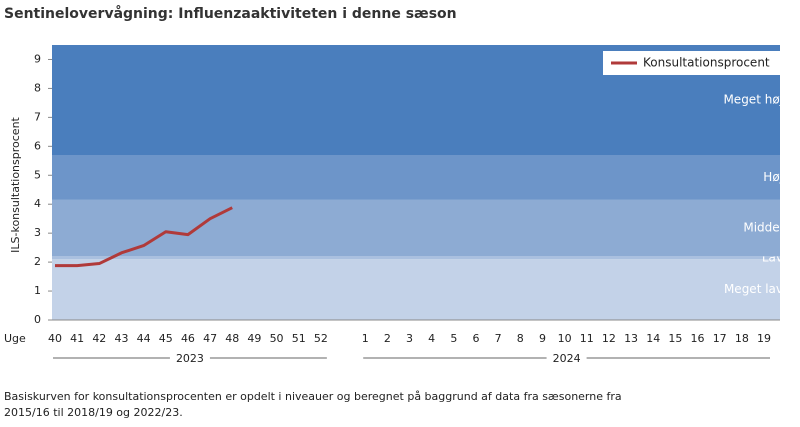 Image resolution: width=800 pixels, height=427 pixels. Describe the element at coordinates (232, 338) in the screenshot. I see `x-tick-label: 48` at that location.